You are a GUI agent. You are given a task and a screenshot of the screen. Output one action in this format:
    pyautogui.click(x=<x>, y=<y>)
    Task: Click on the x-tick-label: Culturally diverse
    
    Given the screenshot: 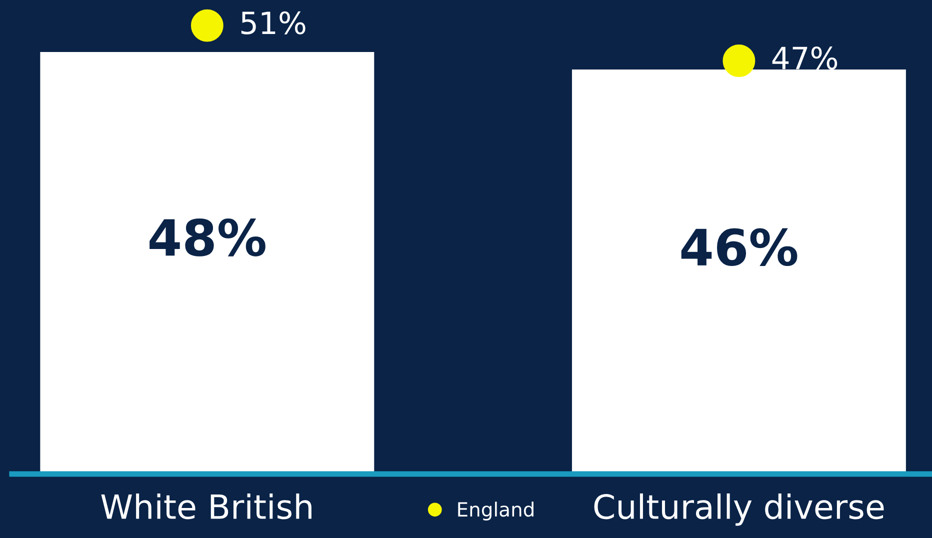 What is the action you would take?
    pyautogui.click(x=739, y=509)
    